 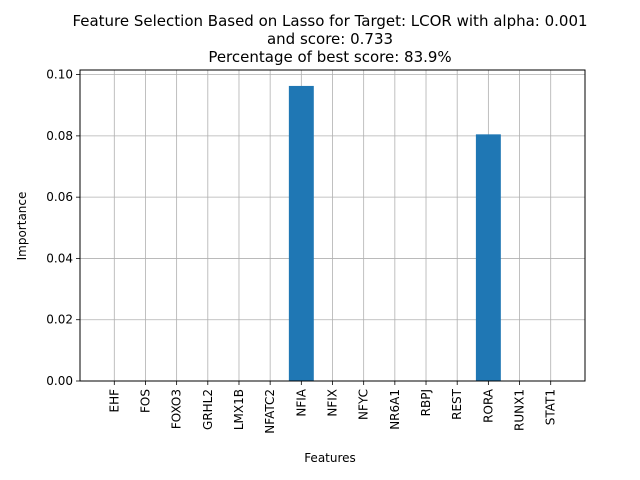 I want to click on y-axis-label: Importance, so click(x=22, y=226).